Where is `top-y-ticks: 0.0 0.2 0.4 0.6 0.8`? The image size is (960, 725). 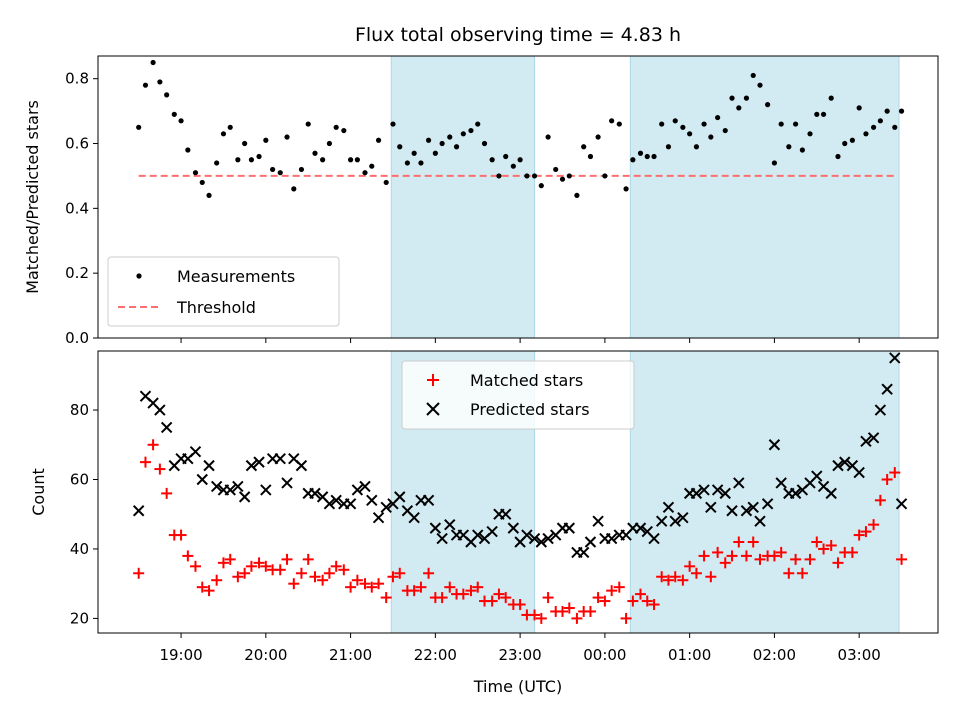
top-y-ticks: 0.0 0.2 0.4 0.6 0.8 is located at coordinates (81, 208).